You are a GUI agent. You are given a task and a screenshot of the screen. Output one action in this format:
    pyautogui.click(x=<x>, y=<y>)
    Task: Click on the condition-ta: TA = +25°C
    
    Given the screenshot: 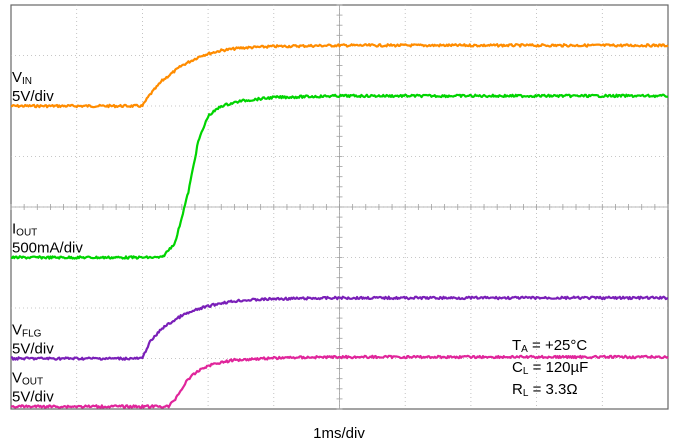 What is the action you would take?
    pyautogui.click(x=549, y=346)
    